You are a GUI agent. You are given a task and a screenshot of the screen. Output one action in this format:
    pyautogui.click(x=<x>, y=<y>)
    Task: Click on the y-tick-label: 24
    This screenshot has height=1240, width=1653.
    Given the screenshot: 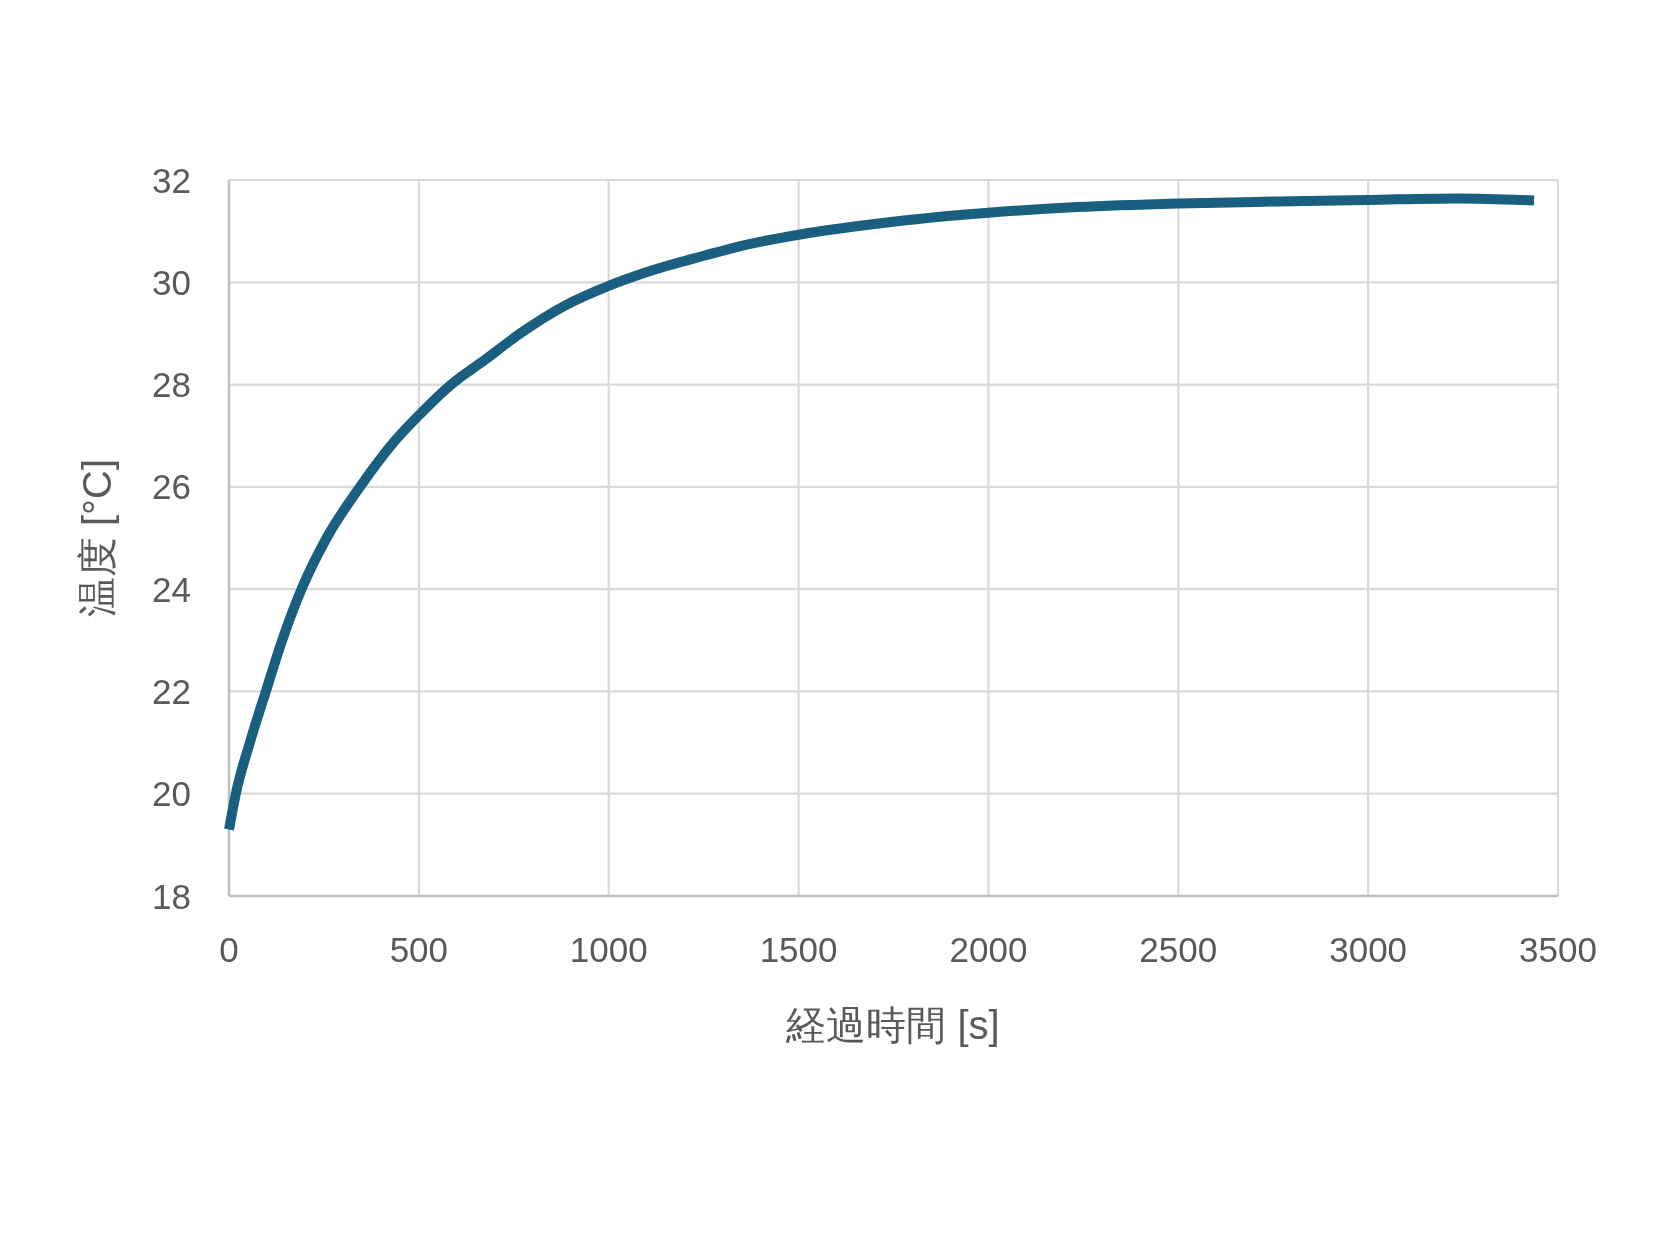 What is the action you would take?
    pyautogui.click(x=171, y=589)
    